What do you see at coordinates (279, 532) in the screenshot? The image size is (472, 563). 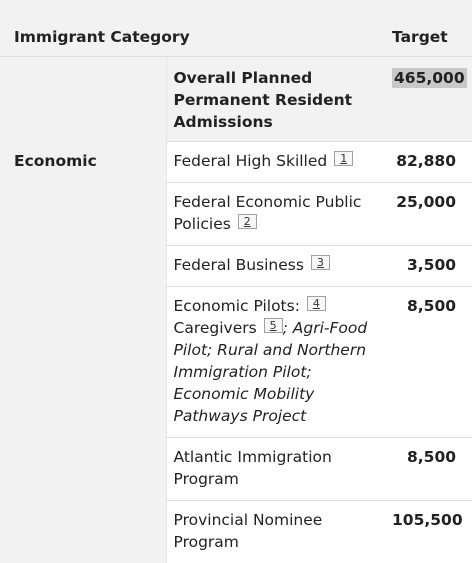 I see `row-name: Provincial Nominee Program` at bounding box center [279, 532].